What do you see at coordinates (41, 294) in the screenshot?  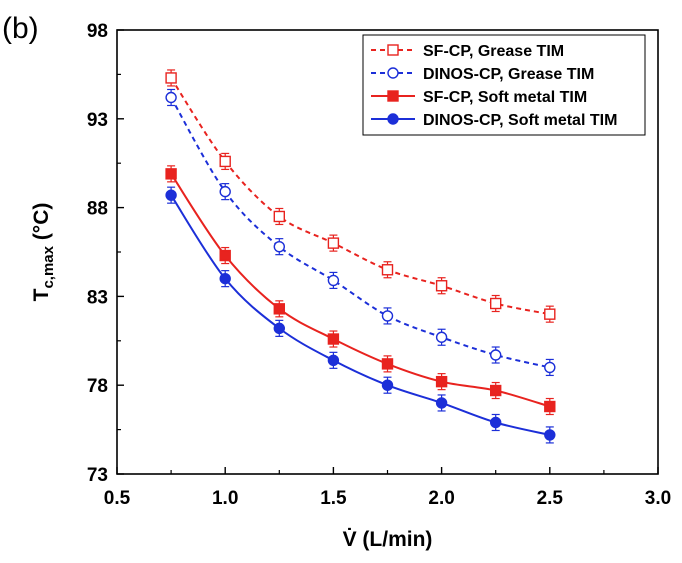 I see `y-axis-label-main: T` at bounding box center [41, 294].